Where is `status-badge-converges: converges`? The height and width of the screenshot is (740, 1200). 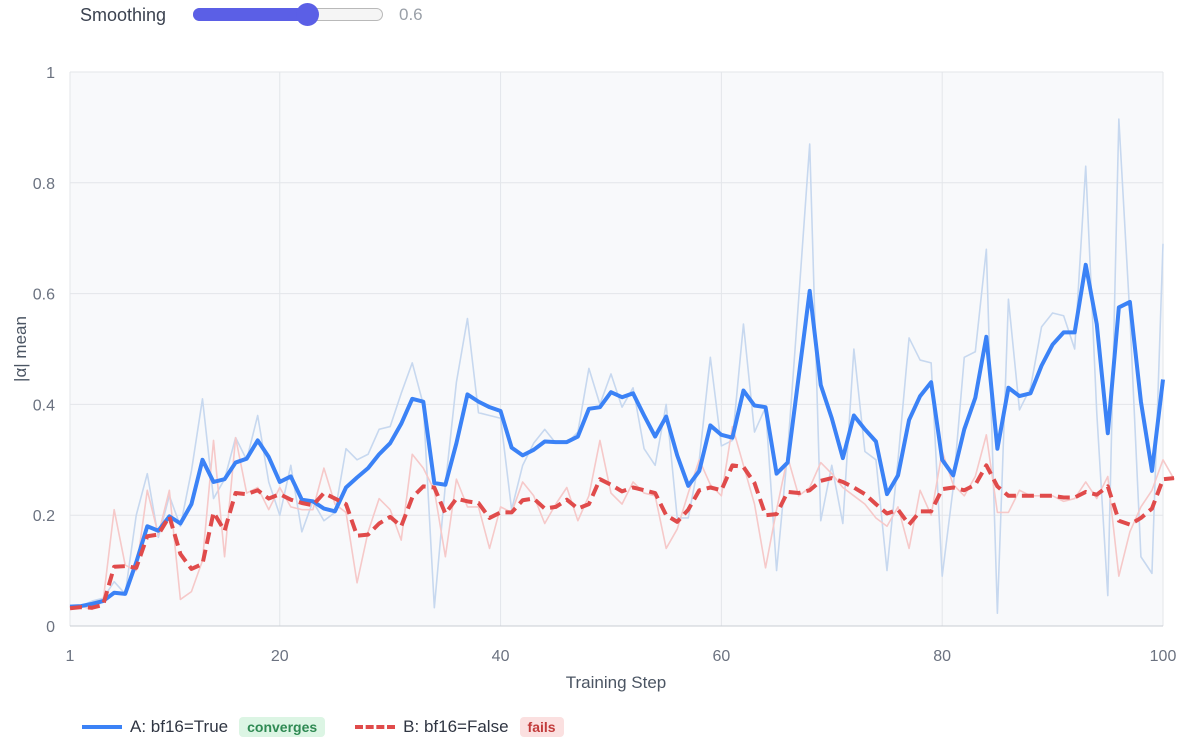
status-badge-converges: converges is located at coordinates (282, 727).